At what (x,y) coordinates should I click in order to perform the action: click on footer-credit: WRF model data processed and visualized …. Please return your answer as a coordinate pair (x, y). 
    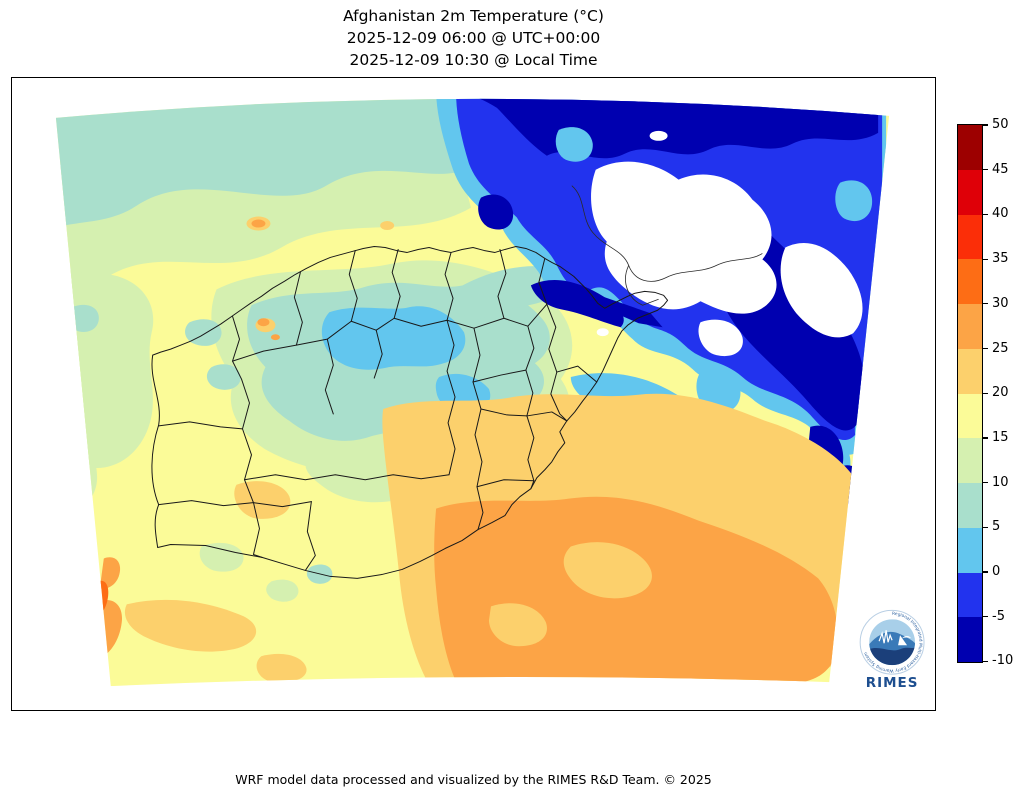
    Looking at the image, I should click on (473, 779).